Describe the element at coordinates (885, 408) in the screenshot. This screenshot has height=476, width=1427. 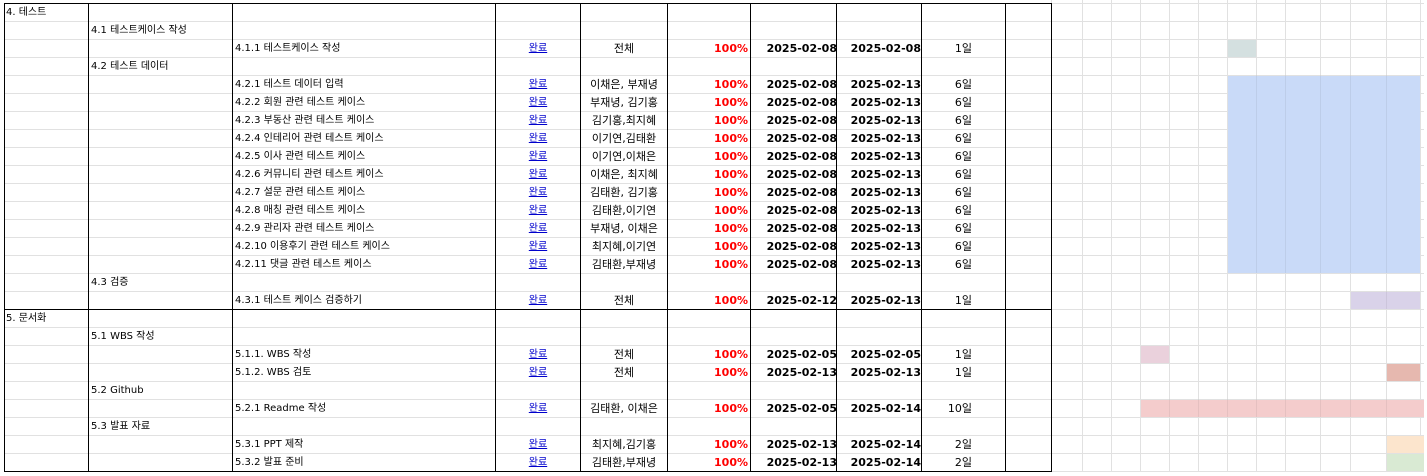
I see `end-date-cell: 2025-02-14` at that location.